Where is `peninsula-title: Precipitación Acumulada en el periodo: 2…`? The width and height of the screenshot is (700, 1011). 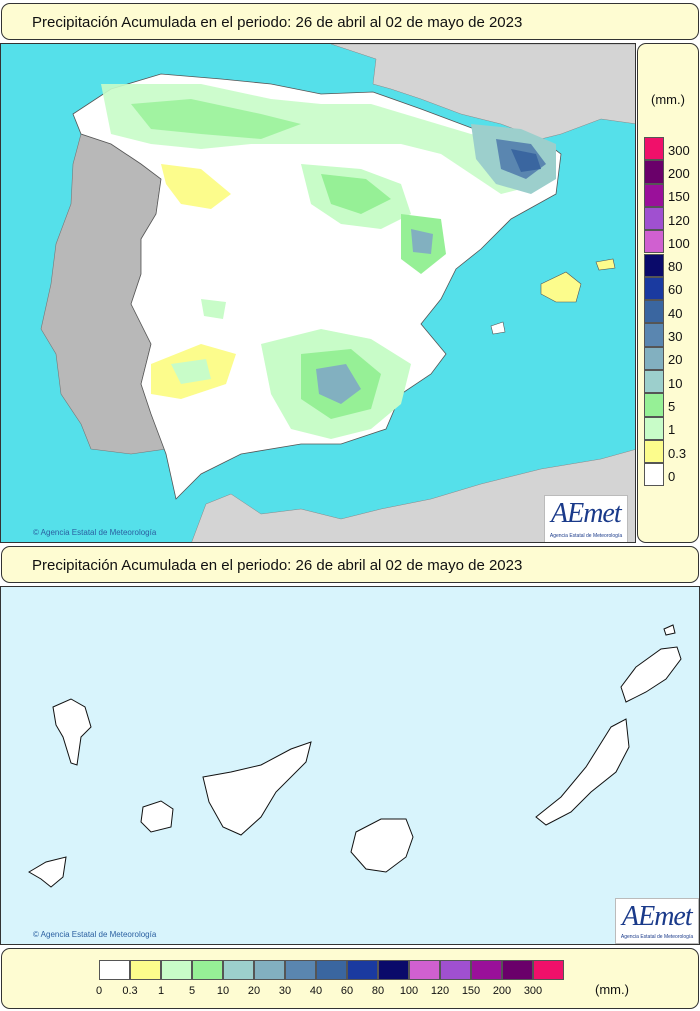 peninsula-title: Precipitación Acumulada en el periodo: 2… is located at coordinates (277, 22).